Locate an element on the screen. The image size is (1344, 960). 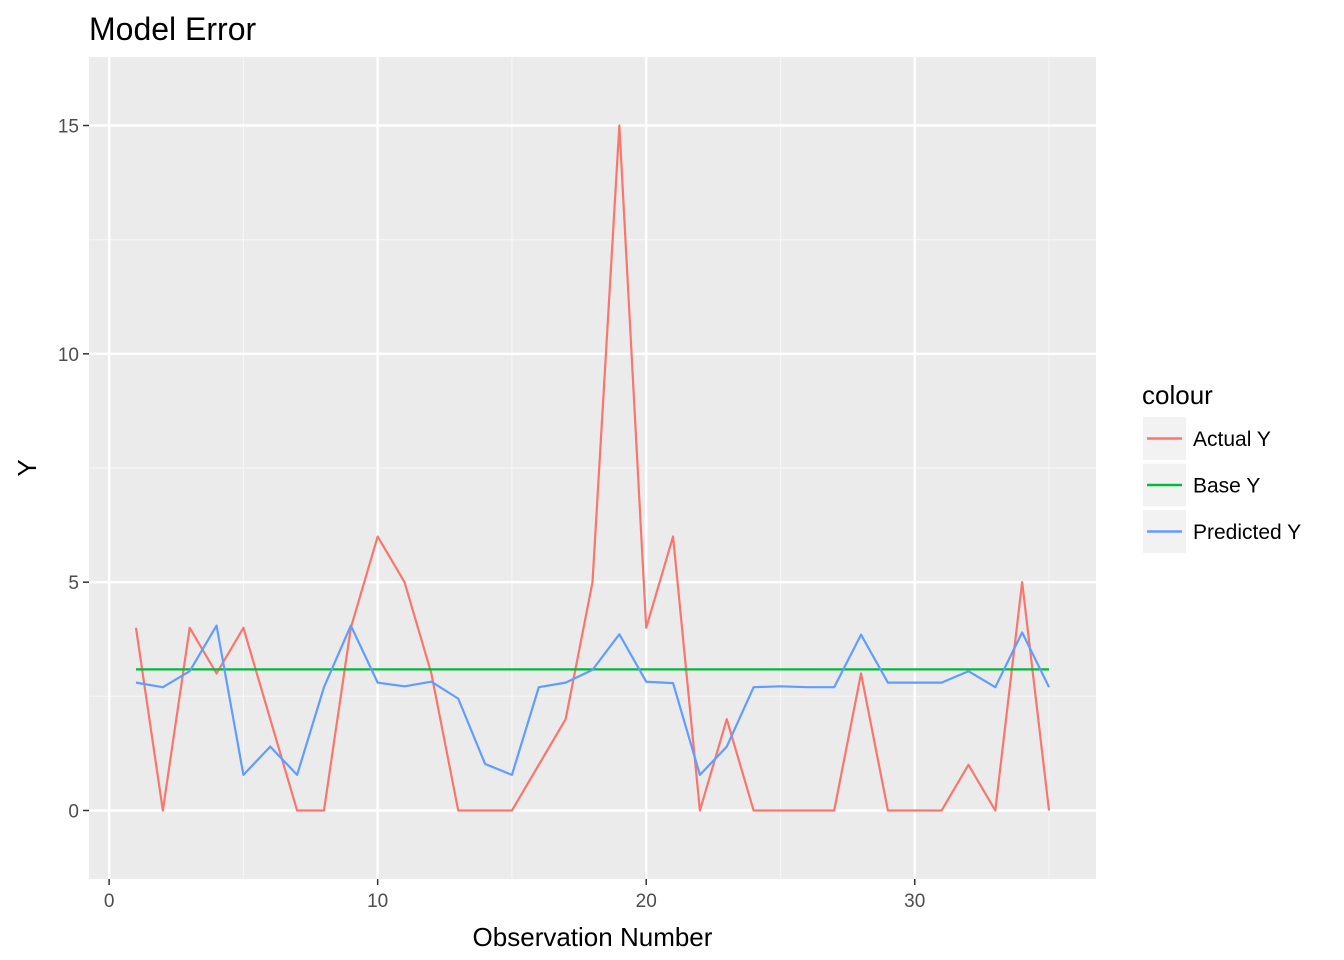
series-line-predicted-y is located at coordinates (592, 700).